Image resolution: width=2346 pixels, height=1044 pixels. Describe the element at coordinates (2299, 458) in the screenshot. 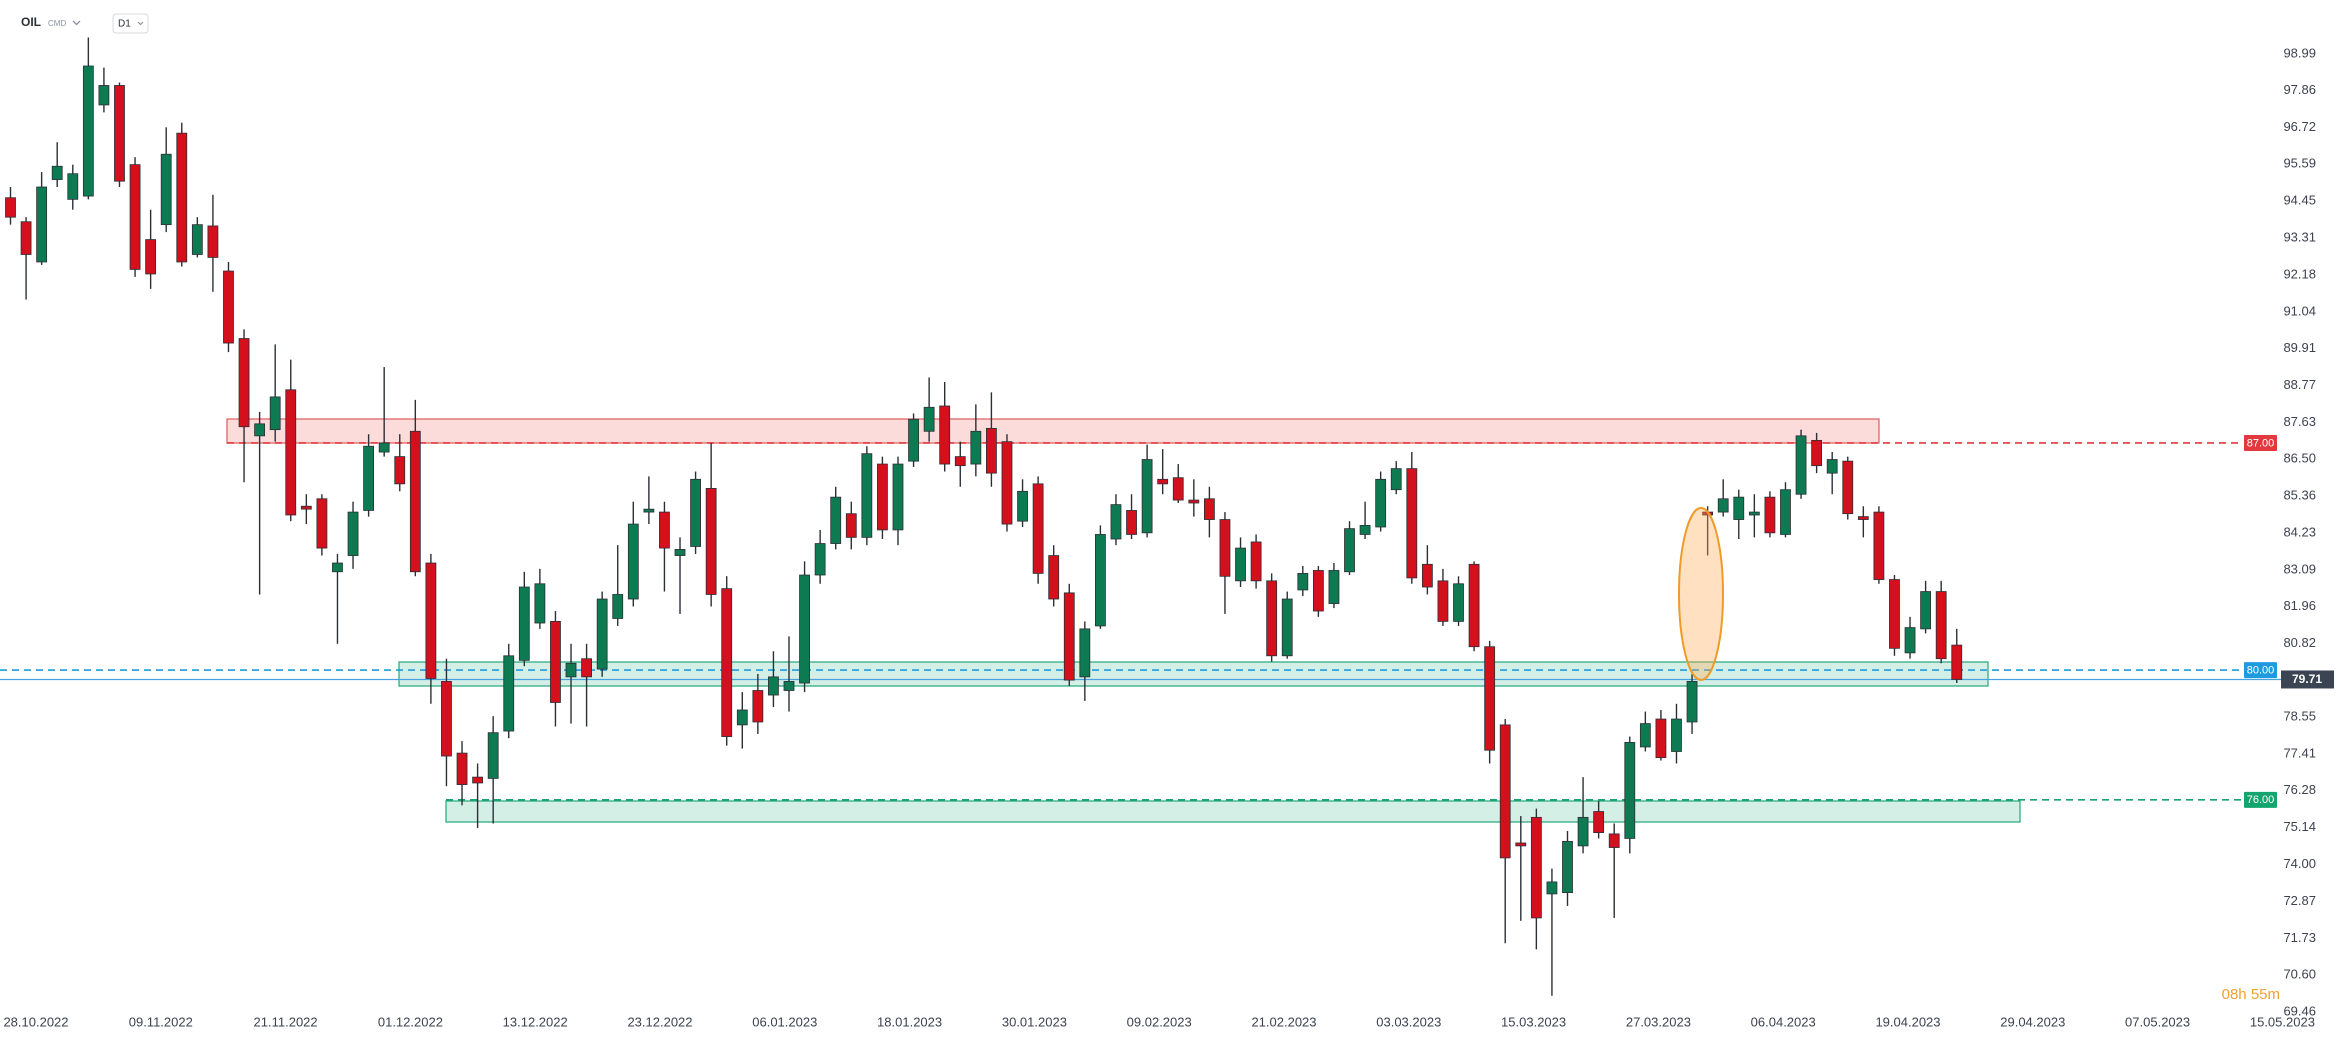

I see `y-tick-label: 86.50` at that location.